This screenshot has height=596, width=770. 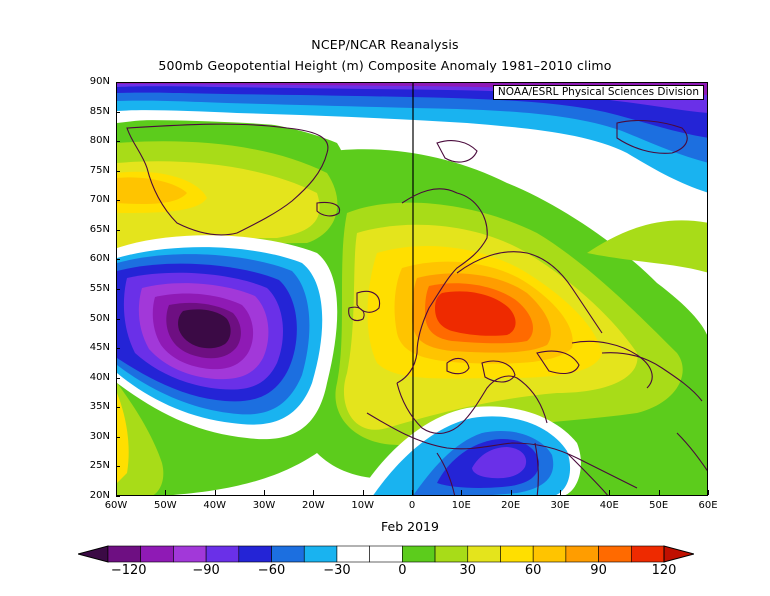 What do you see at coordinates (598, 570) in the screenshot?
I see `colorbar-label: 90` at bounding box center [598, 570].